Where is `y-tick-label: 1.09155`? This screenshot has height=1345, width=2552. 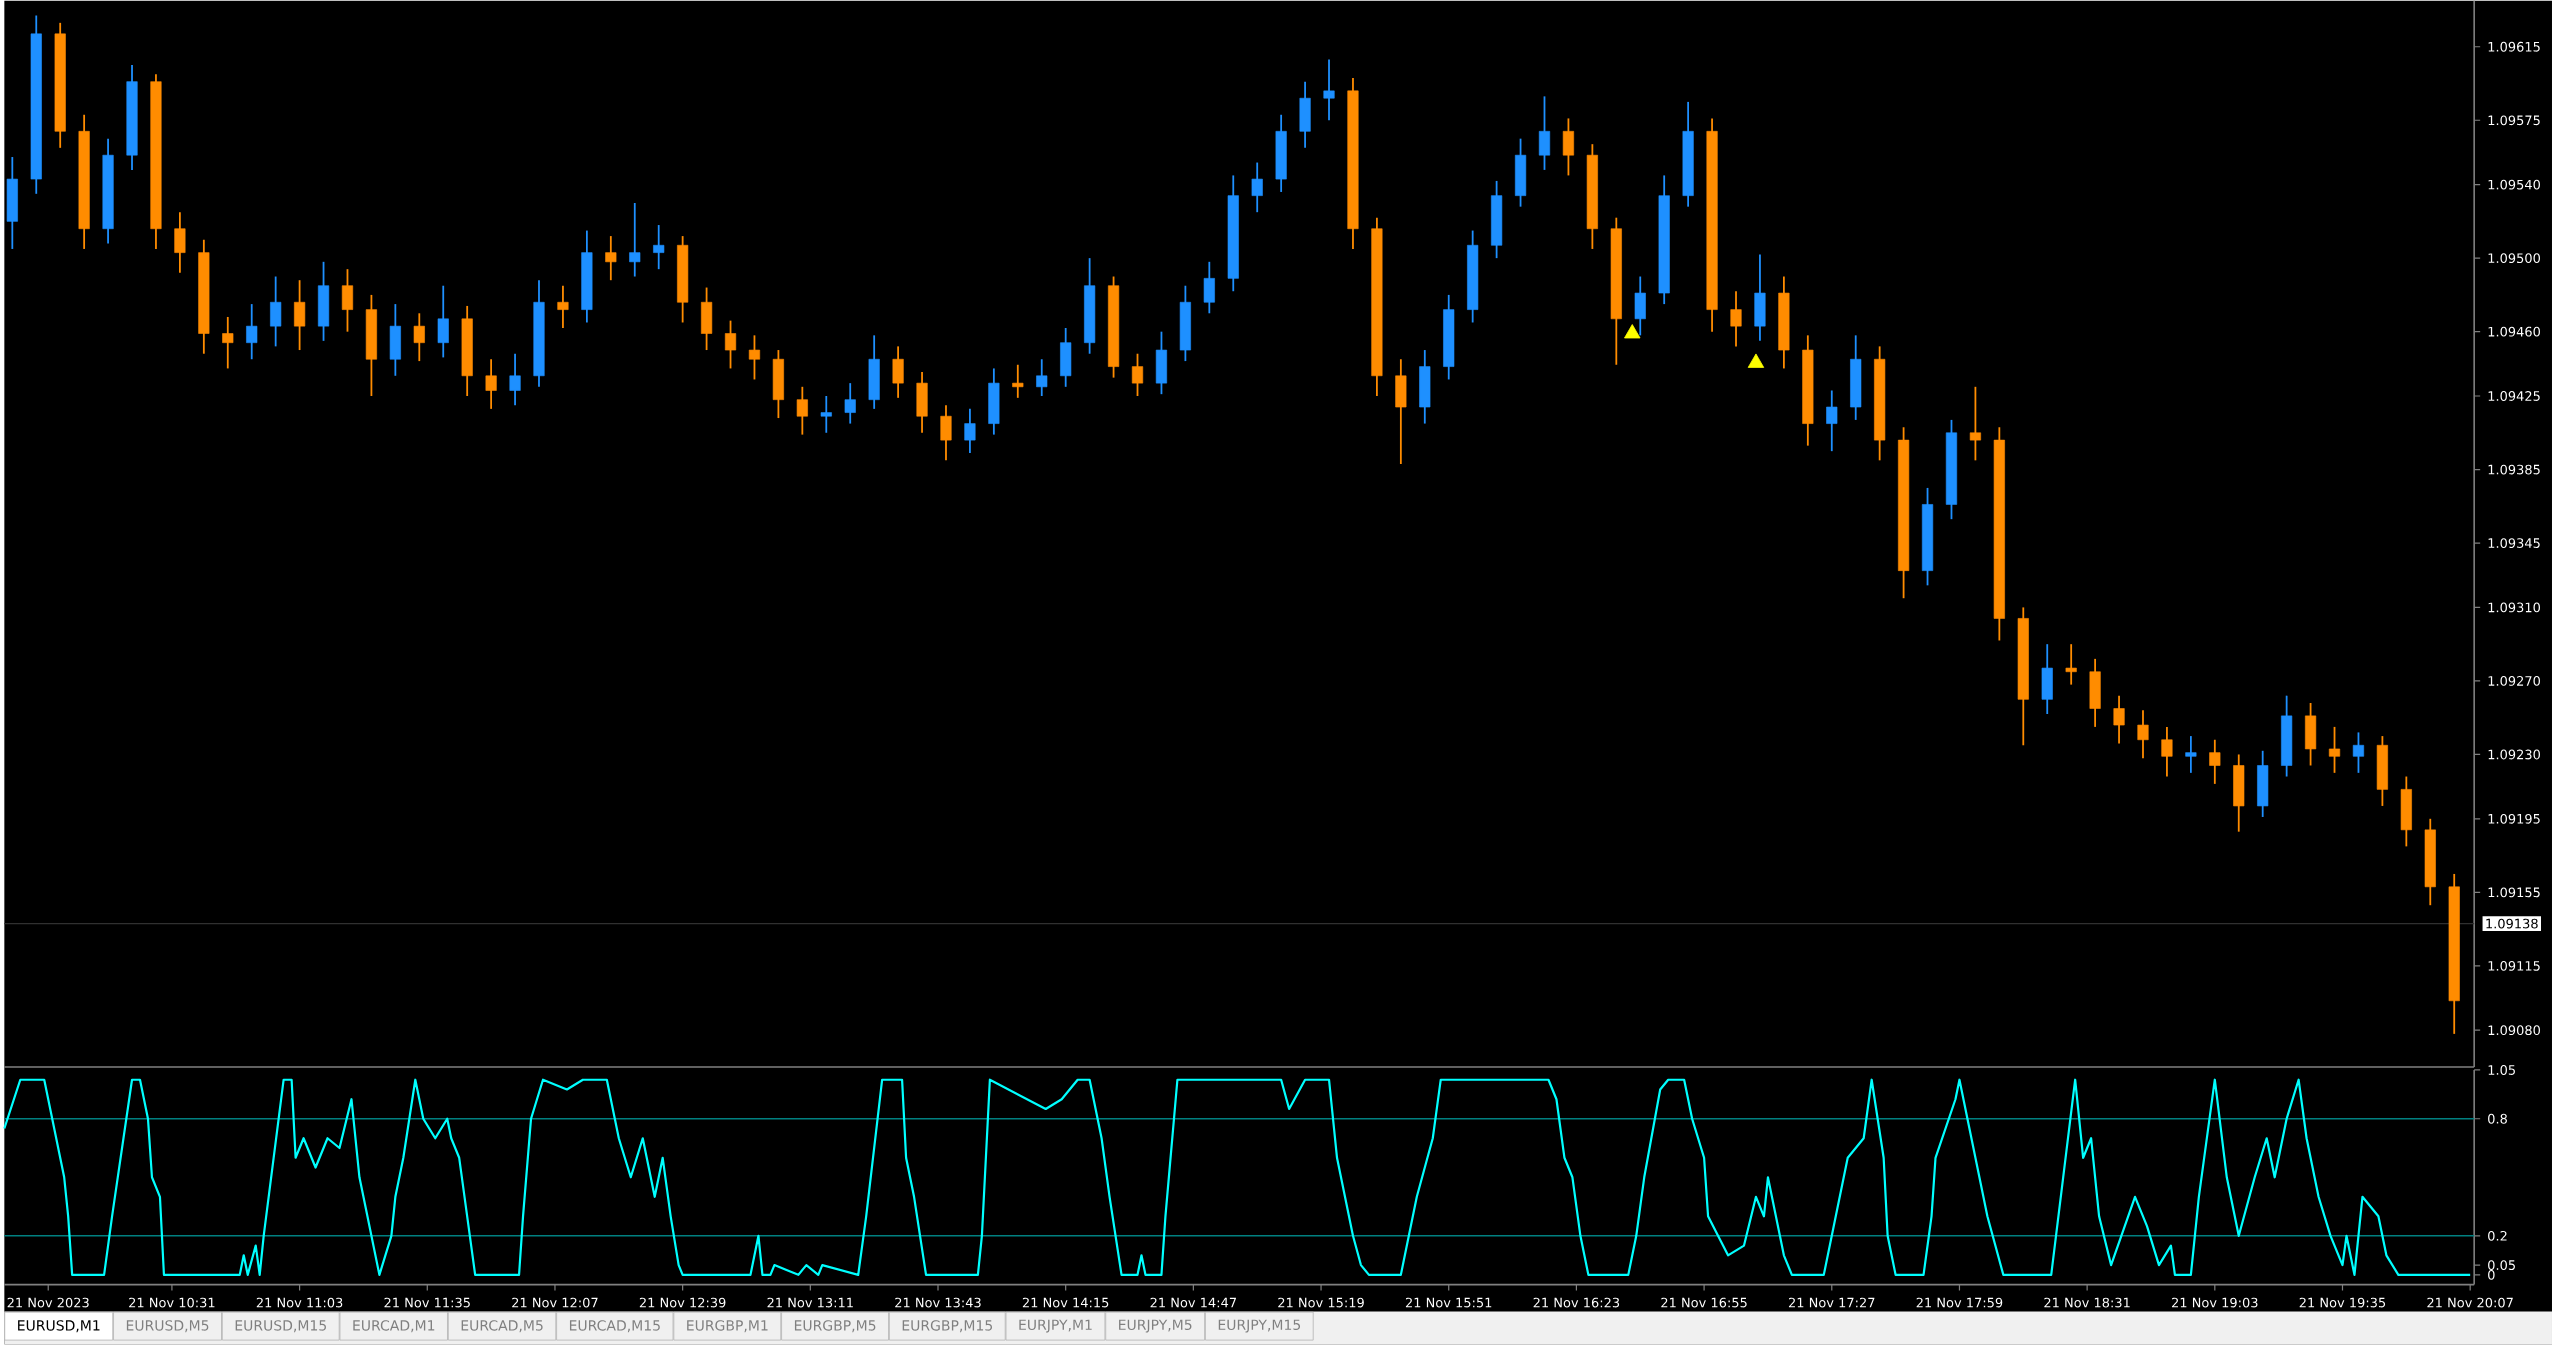 y-tick-label: 1.09155 is located at coordinates (2514, 892).